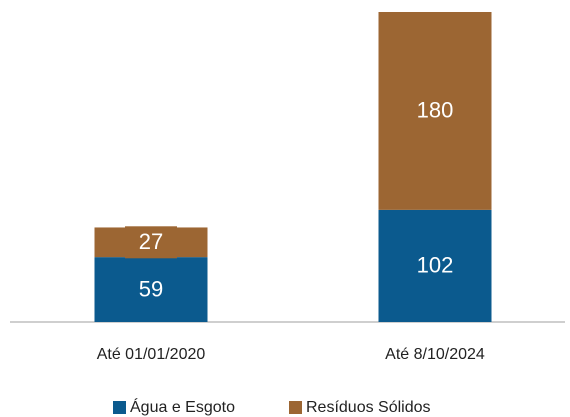  I want to click on label-background, so click(151, 242).